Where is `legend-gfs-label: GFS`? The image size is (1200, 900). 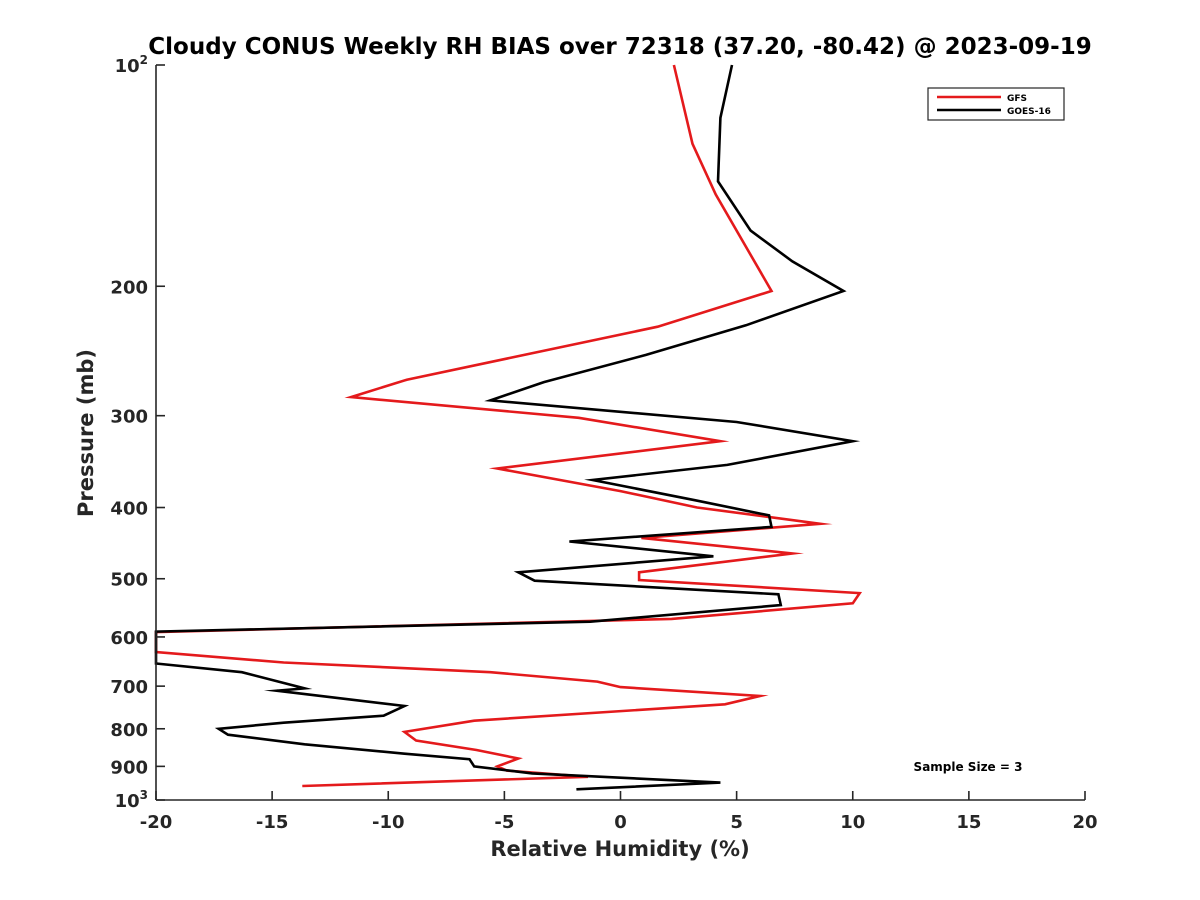 legend-gfs-label: GFS is located at coordinates (1017, 99).